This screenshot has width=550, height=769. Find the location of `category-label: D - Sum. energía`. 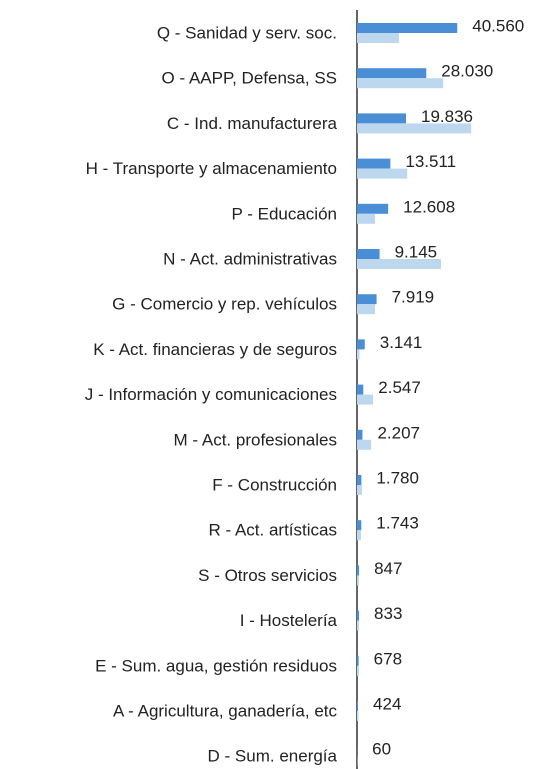

category-label: D - Sum. energía is located at coordinates (273, 756).